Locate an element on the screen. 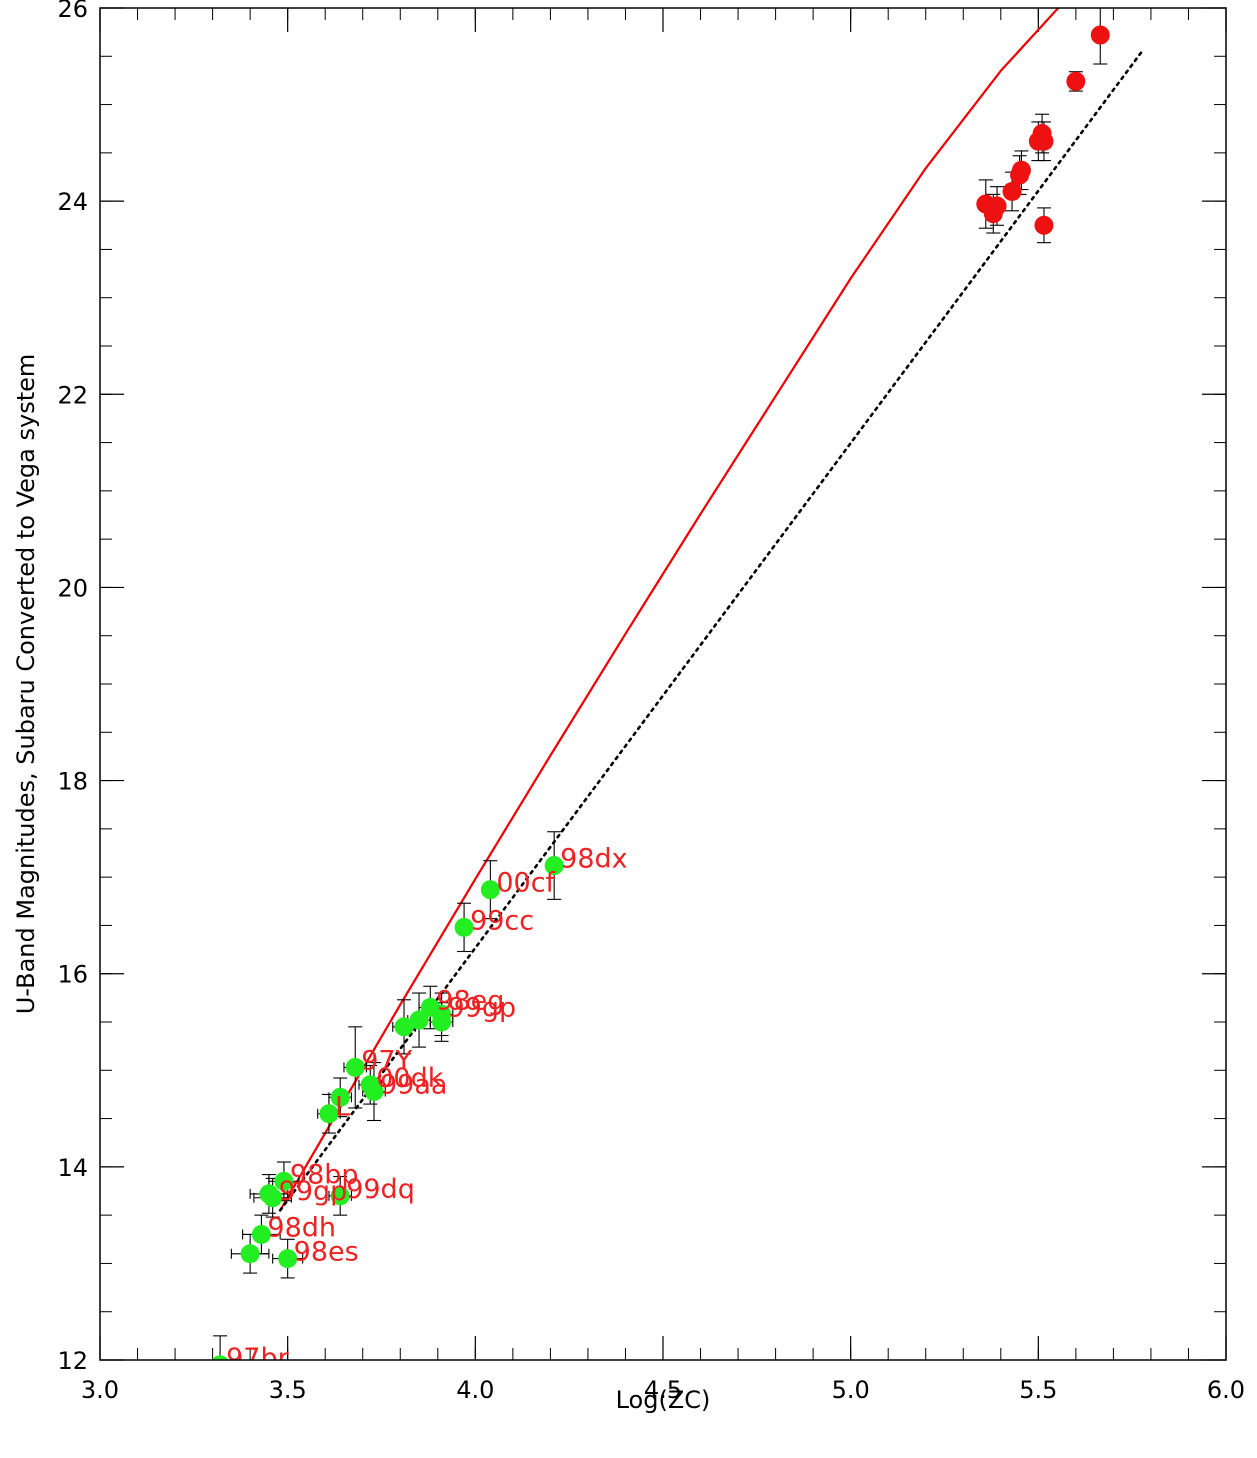 Image resolution: width=1257 pixels, height=1458 pixels. y-tick-label: 18 is located at coordinates (72, 782).